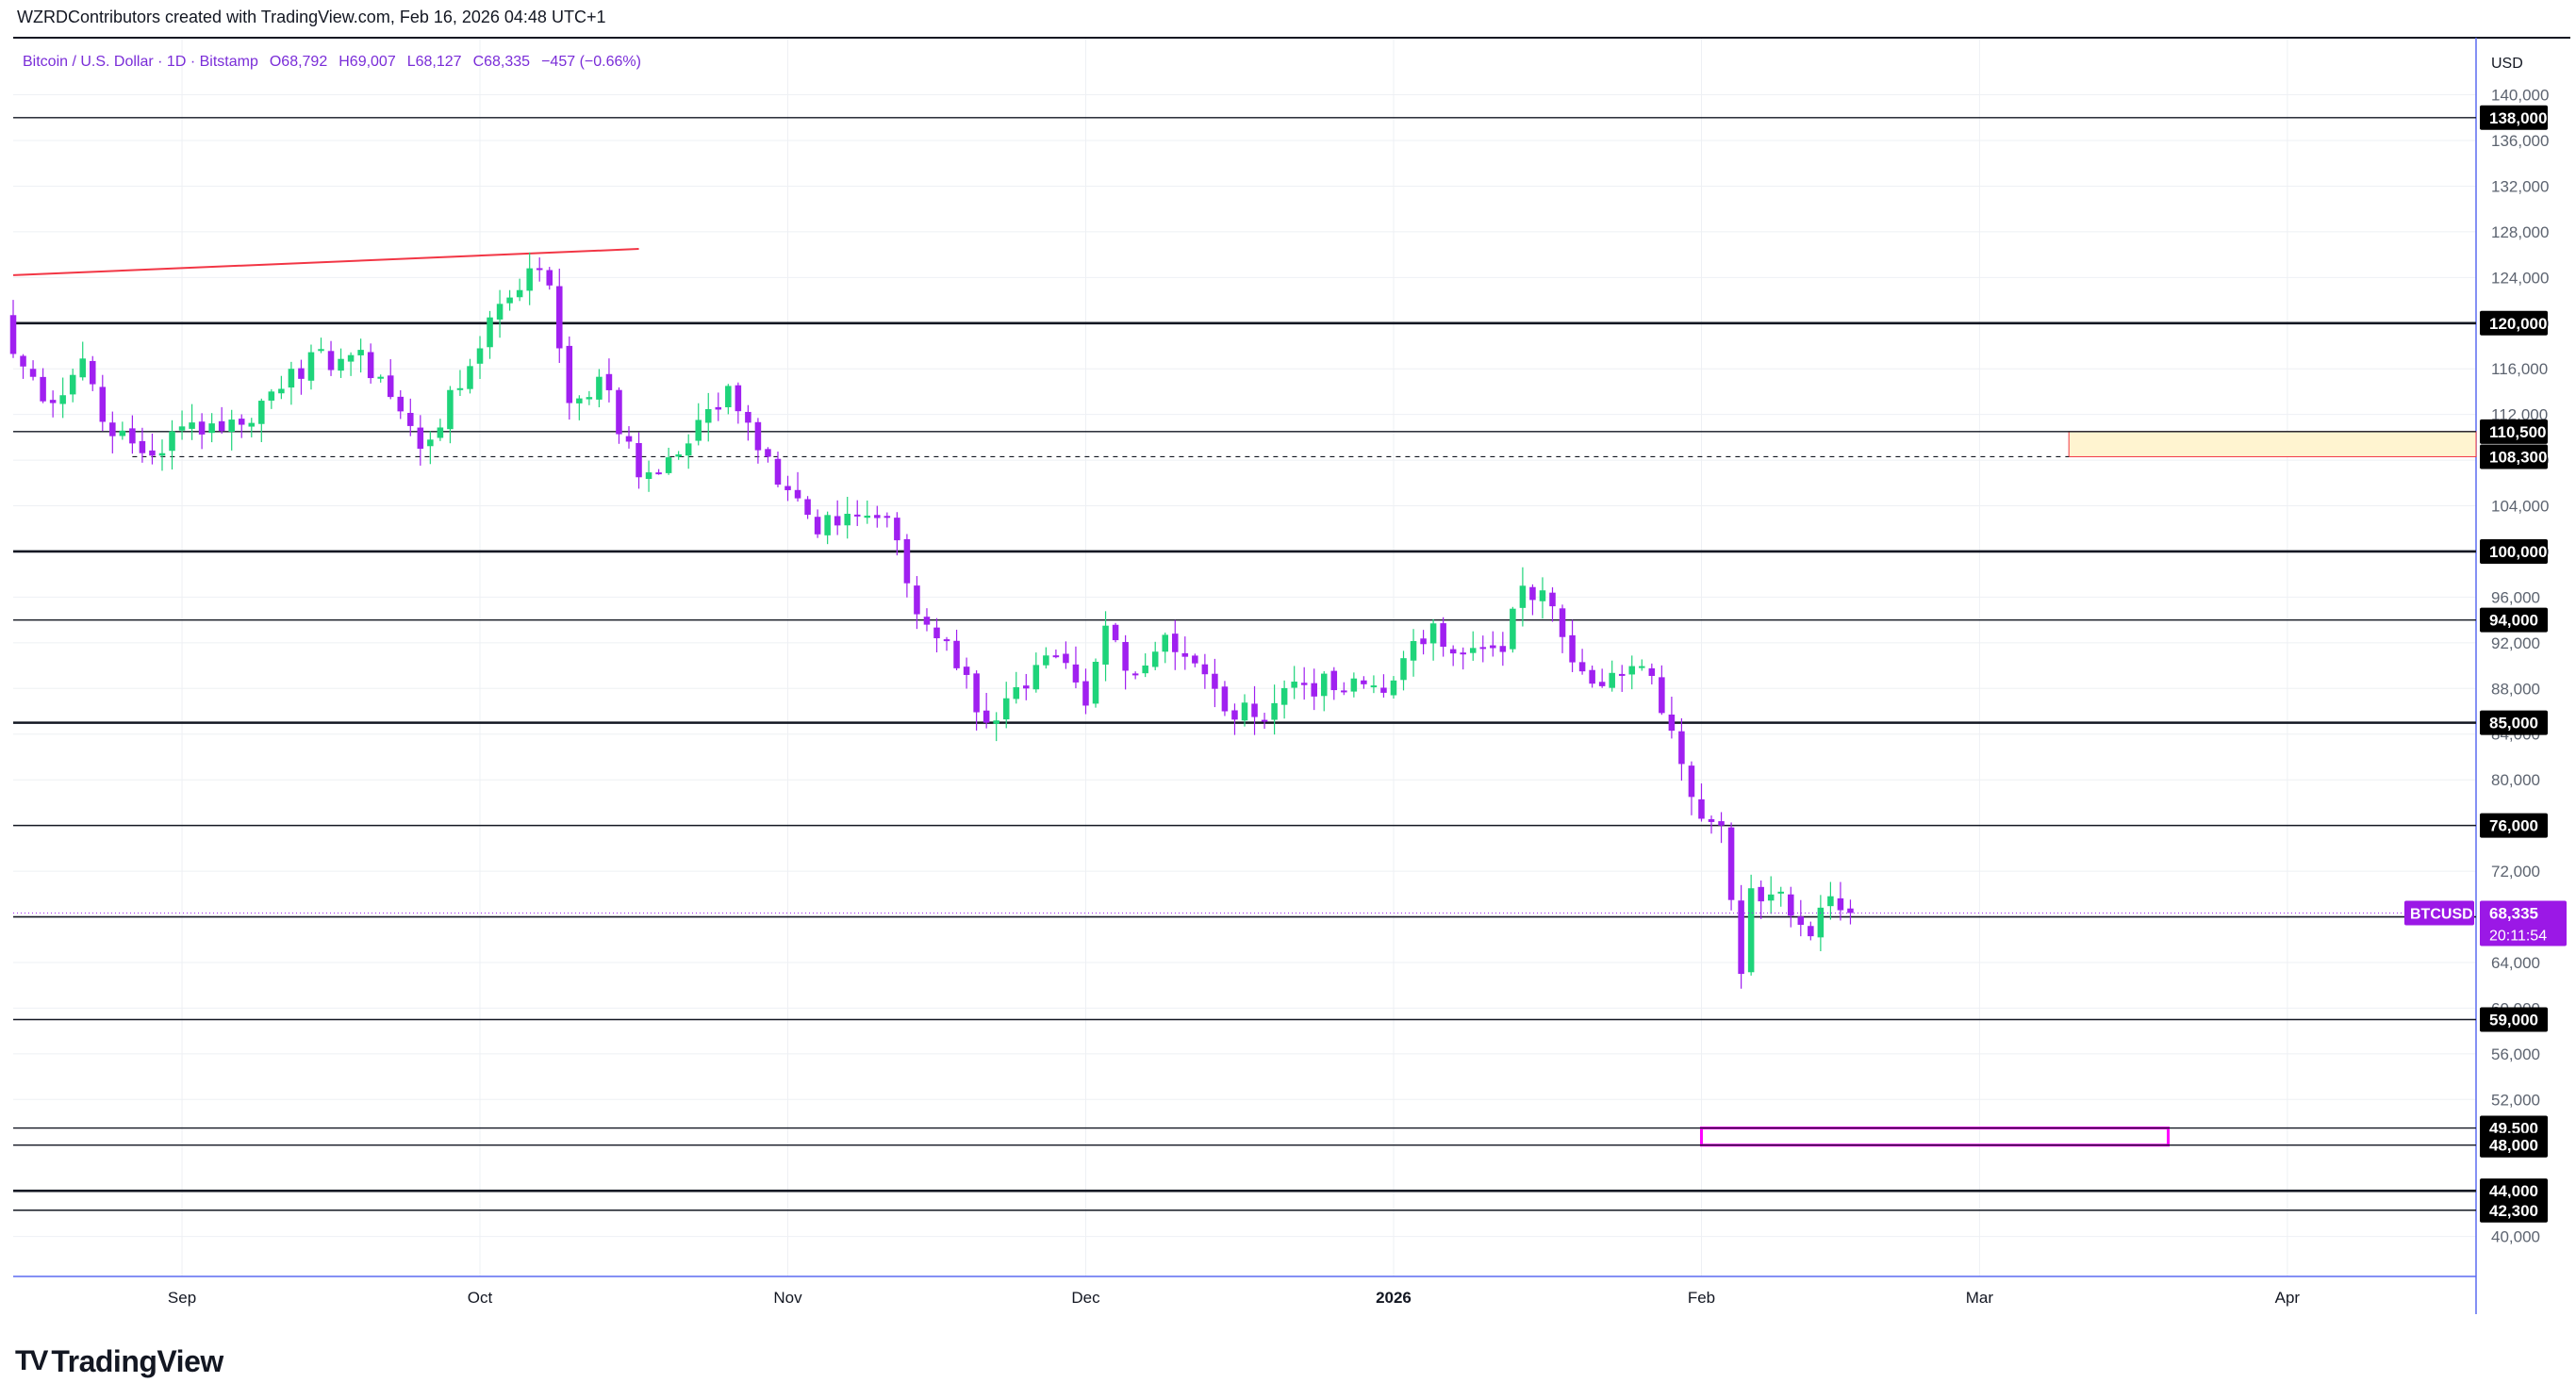  I want to click on last-price-tag-bg, so click(2523, 923).